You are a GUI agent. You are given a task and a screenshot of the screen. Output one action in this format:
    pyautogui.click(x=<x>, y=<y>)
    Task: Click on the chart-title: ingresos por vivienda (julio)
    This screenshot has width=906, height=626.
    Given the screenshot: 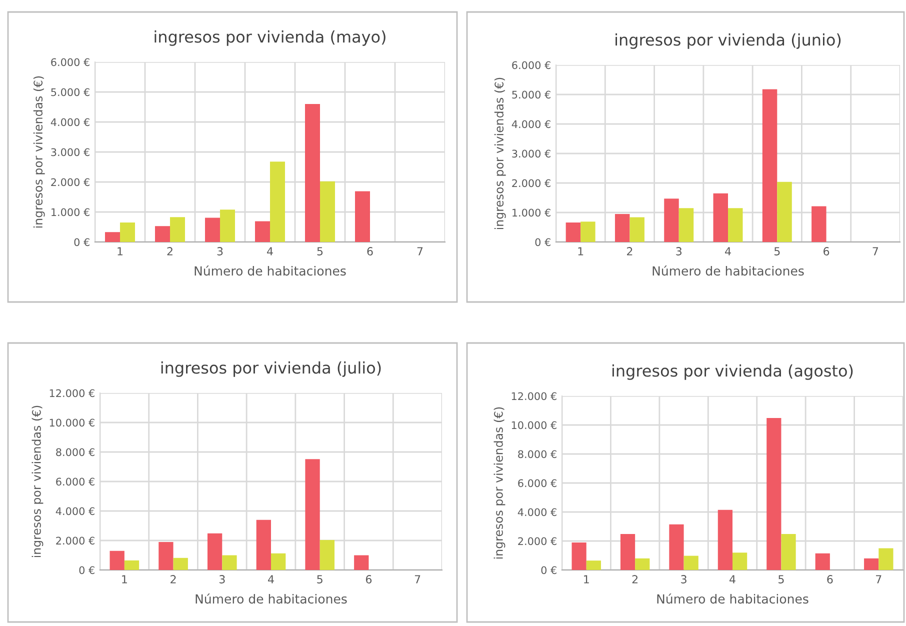 What is the action you would take?
    pyautogui.click(x=271, y=369)
    